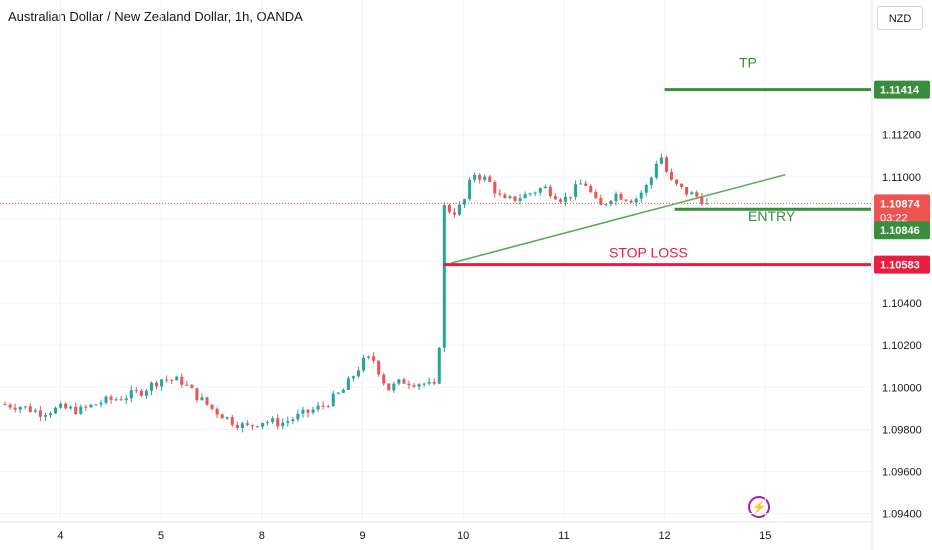 This screenshot has height=550, width=932. Describe the element at coordinates (902, 304) in the screenshot. I see `price-axis-label: 1.10400` at that location.